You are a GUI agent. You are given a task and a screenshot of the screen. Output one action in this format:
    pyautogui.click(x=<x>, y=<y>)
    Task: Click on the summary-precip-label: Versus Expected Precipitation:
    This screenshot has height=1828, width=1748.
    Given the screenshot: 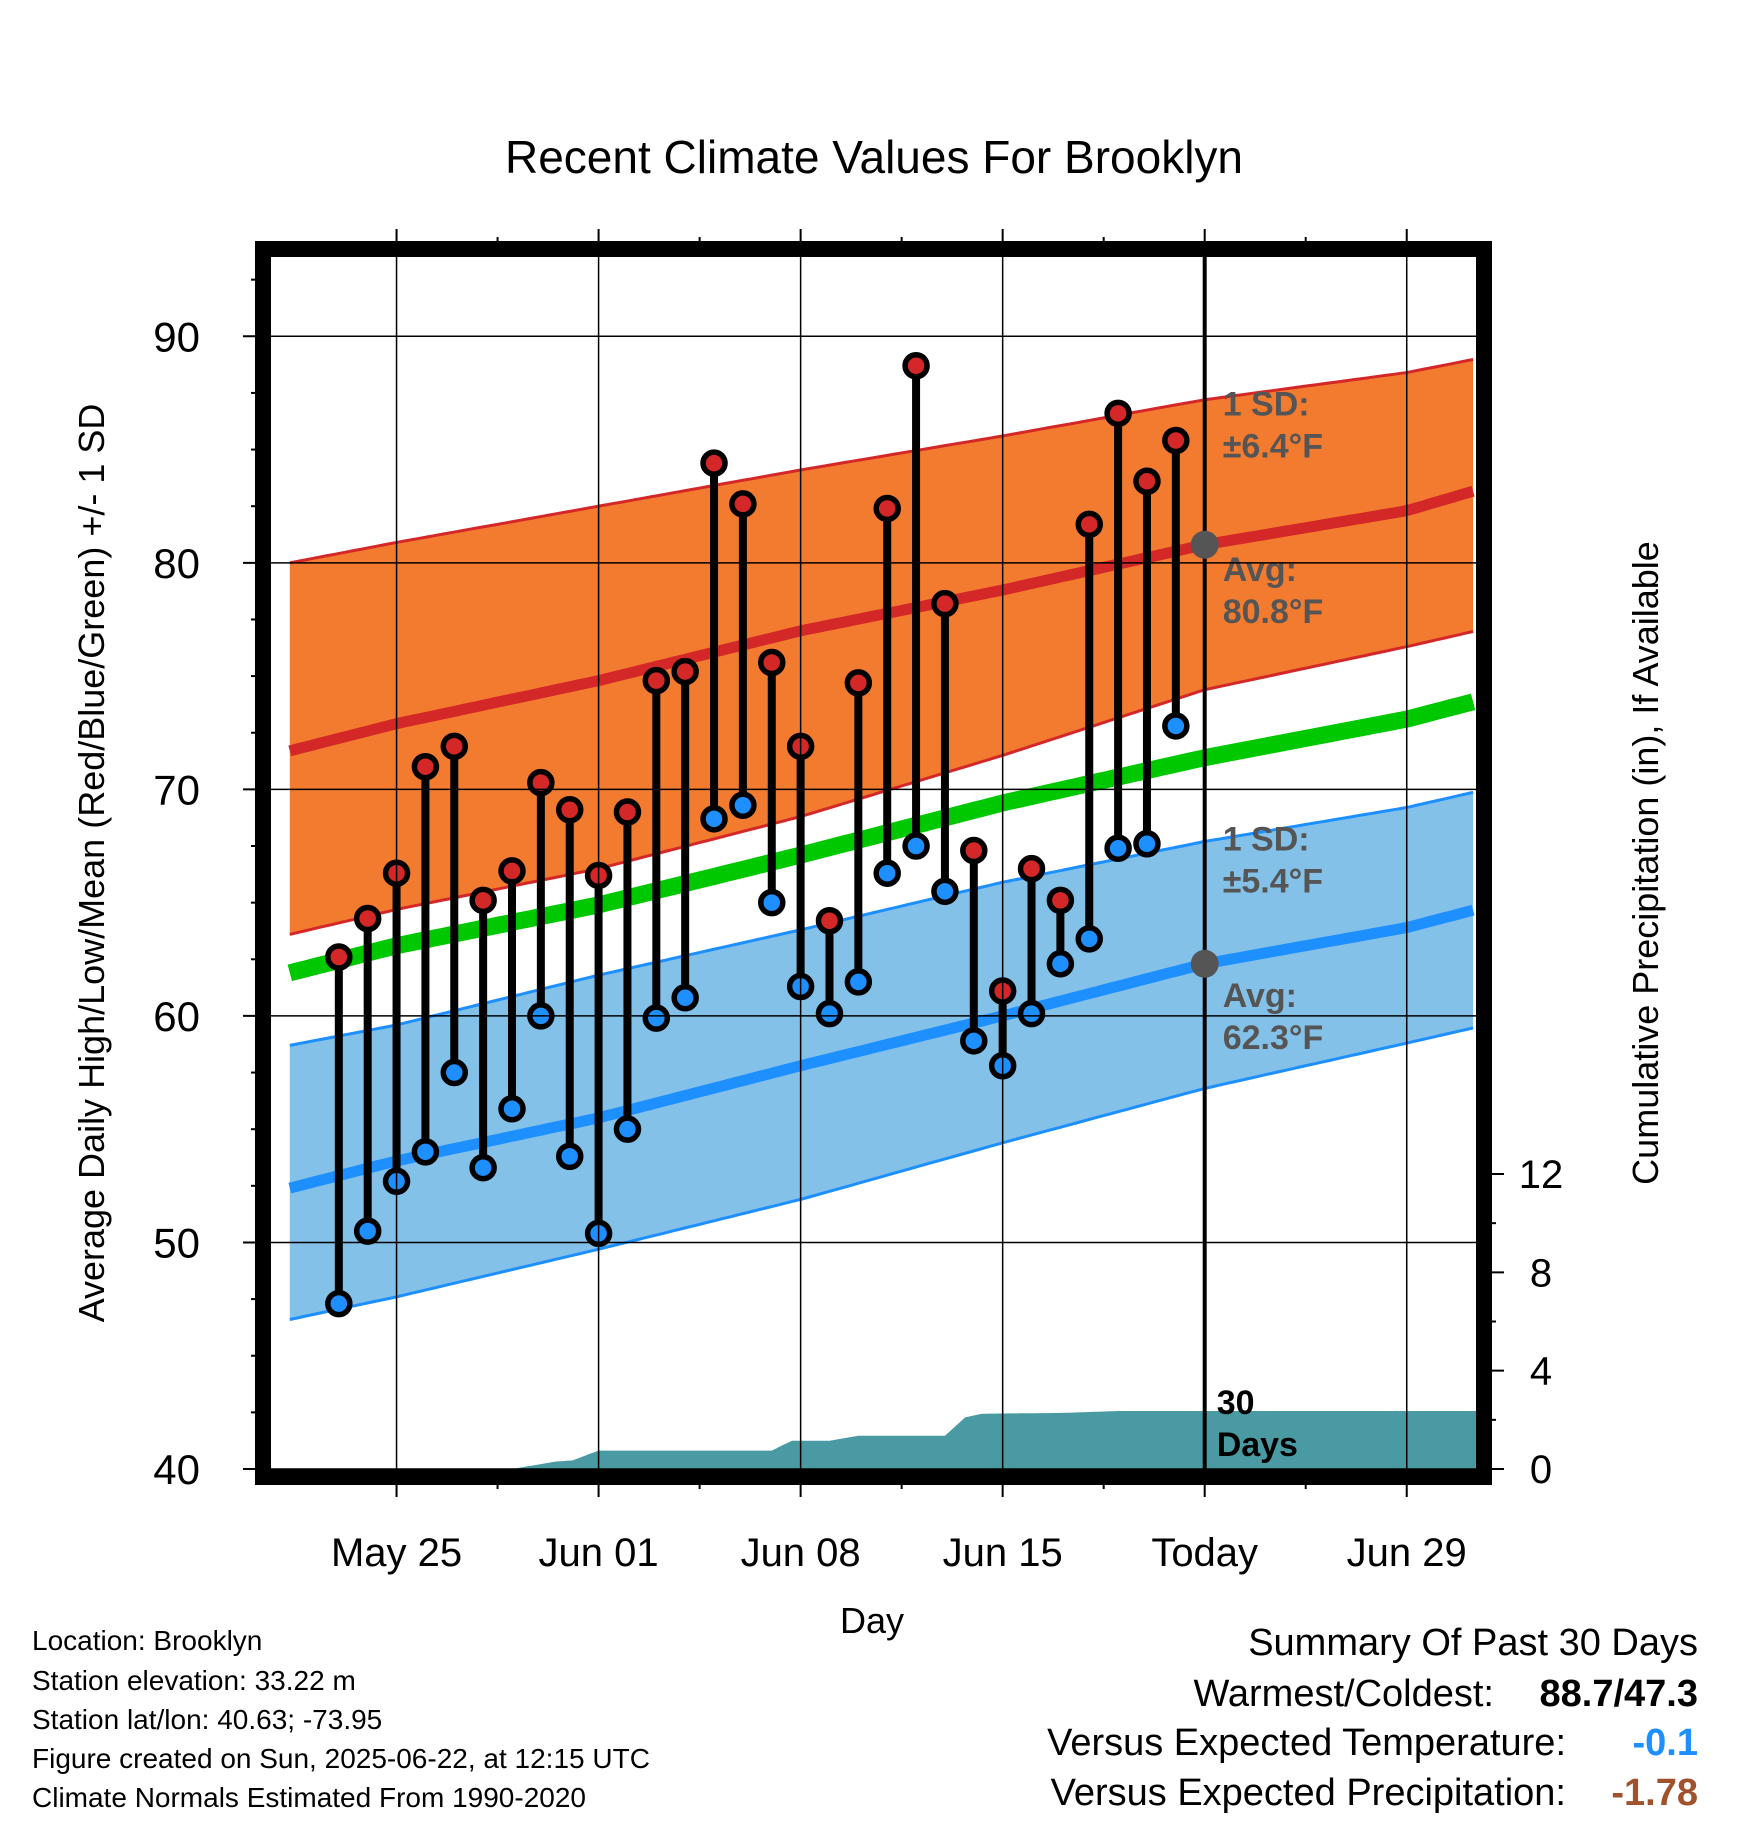 What is the action you would take?
    pyautogui.click(x=1308, y=1793)
    